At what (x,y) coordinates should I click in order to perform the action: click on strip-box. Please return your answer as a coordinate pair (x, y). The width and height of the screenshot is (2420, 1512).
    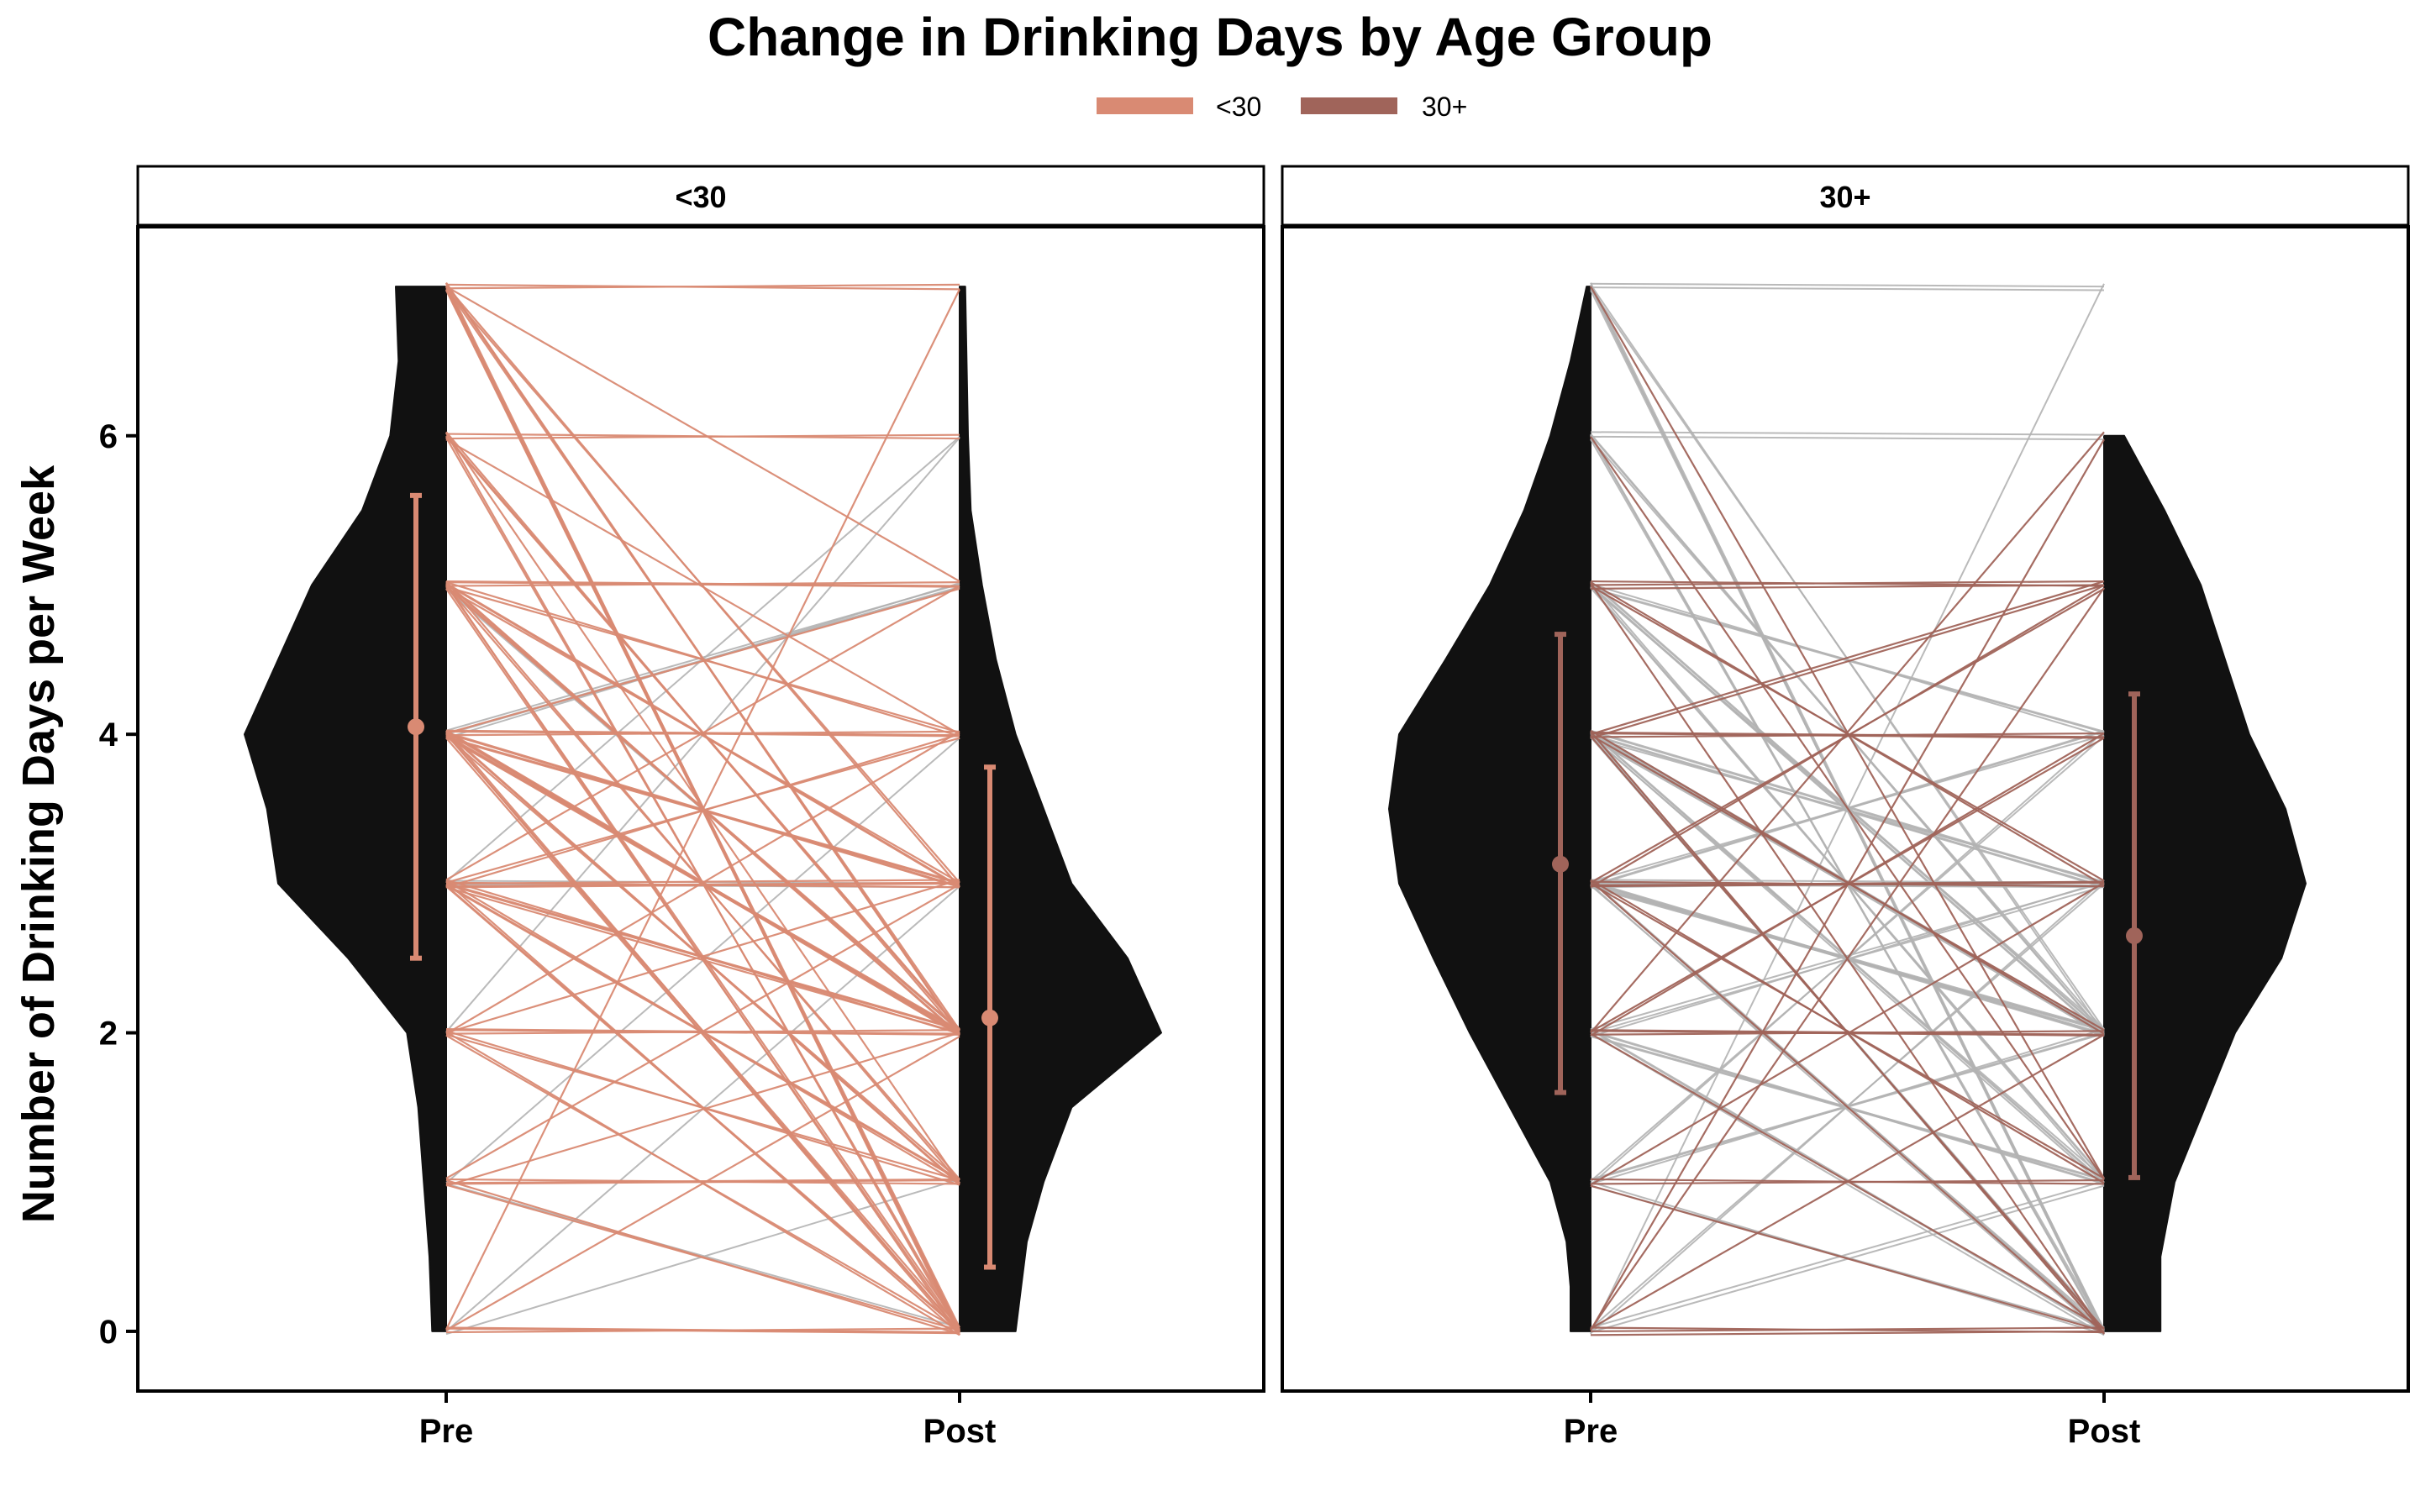
    Looking at the image, I should click on (1846, 196).